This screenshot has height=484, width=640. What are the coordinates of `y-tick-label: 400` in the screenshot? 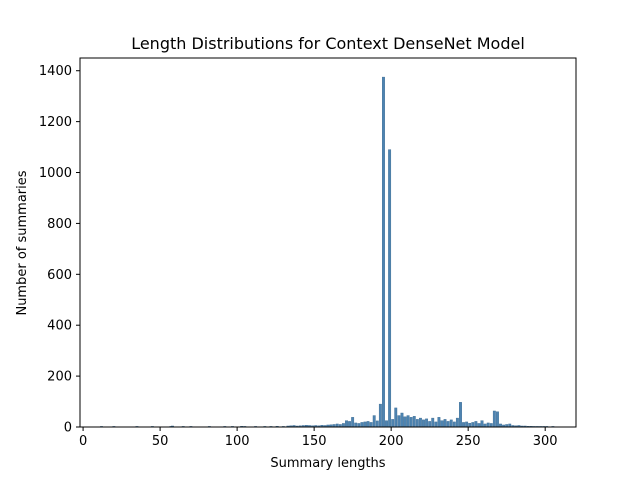 It's located at (59, 326).